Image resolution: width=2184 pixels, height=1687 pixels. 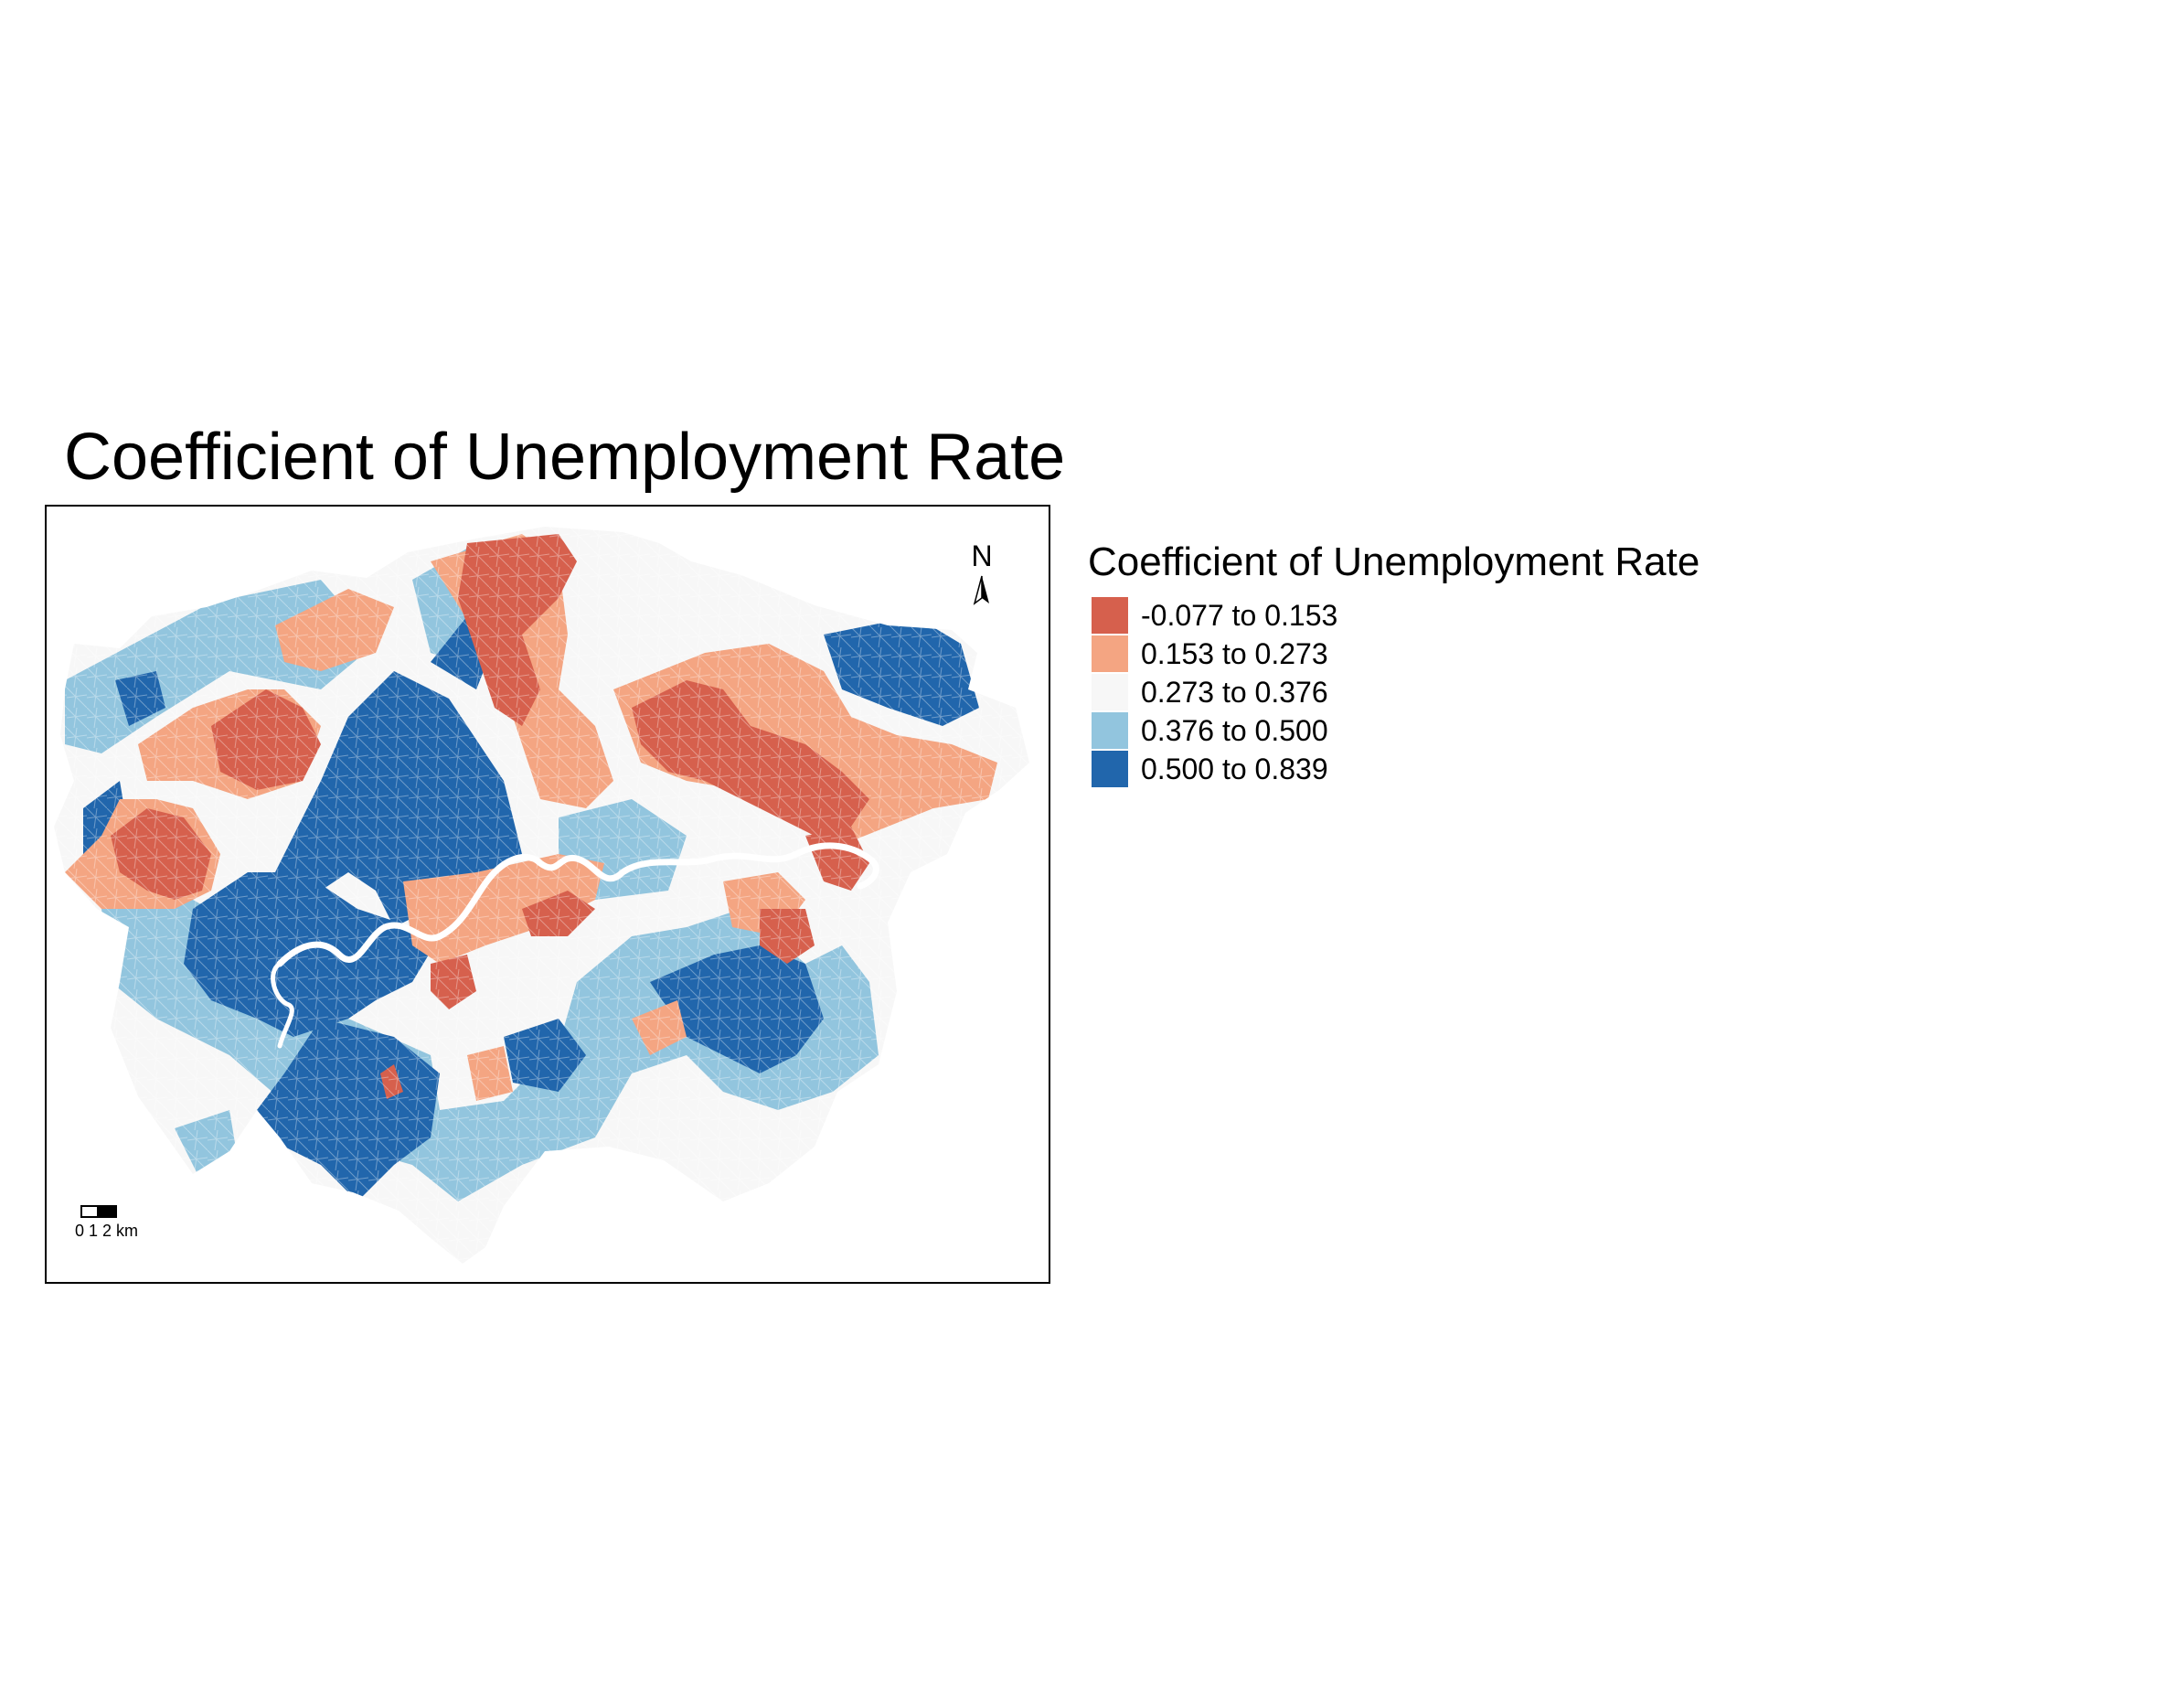 What do you see at coordinates (1235, 730) in the screenshot?
I see `legend-label: 0.376 to 0.500` at bounding box center [1235, 730].